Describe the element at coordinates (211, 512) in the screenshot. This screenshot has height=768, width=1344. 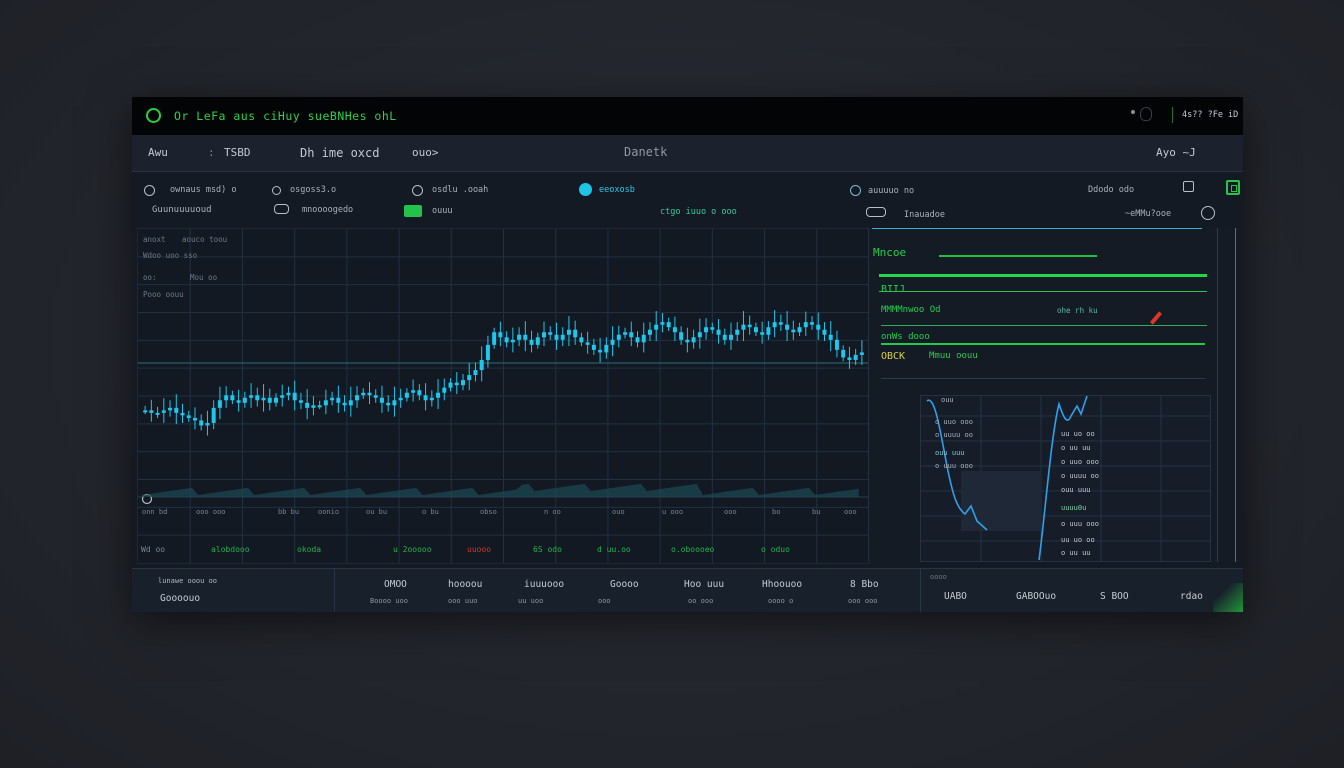
I see `x-axis-label: ooo ooo` at that location.